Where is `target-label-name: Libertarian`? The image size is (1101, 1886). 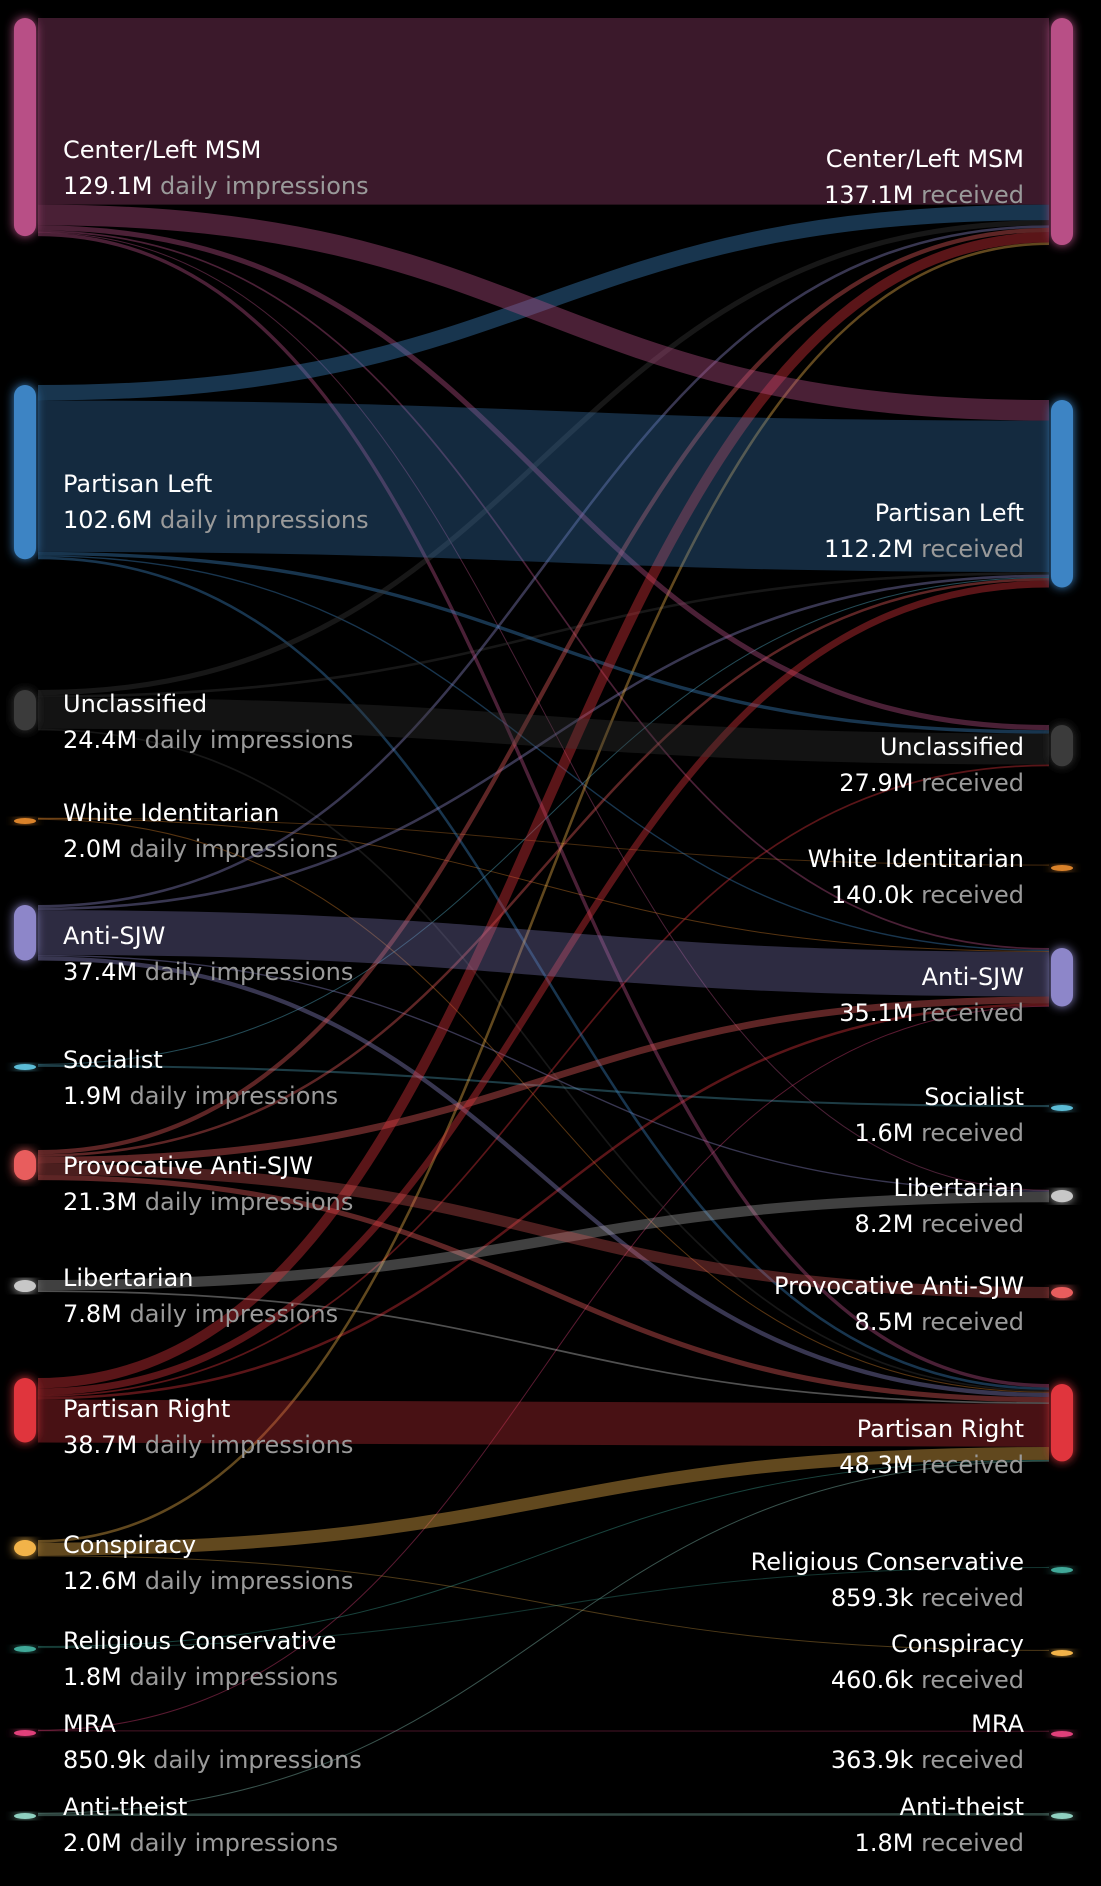 target-label-name: Libertarian is located at coordinates (959, 1188).